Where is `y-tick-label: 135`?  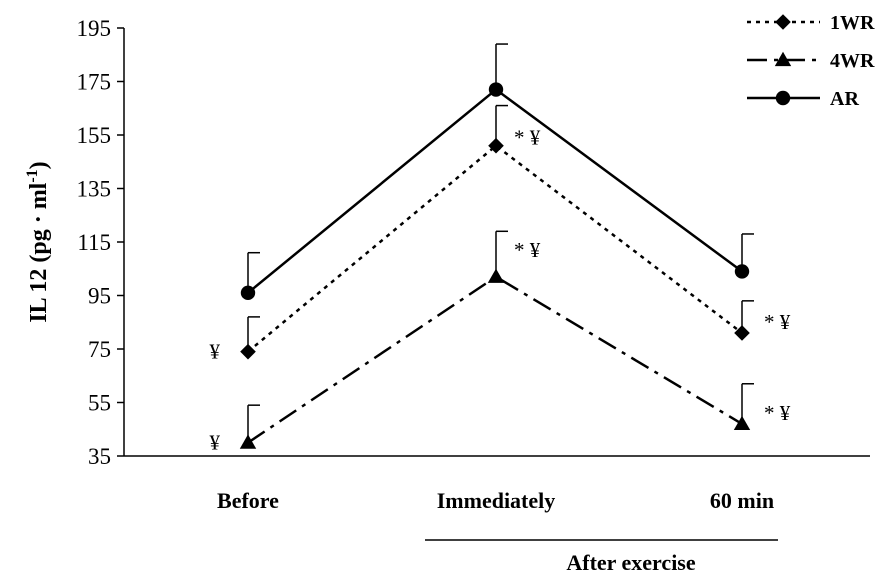 y-tick-label: 135 is located at coordinates (94, 189).